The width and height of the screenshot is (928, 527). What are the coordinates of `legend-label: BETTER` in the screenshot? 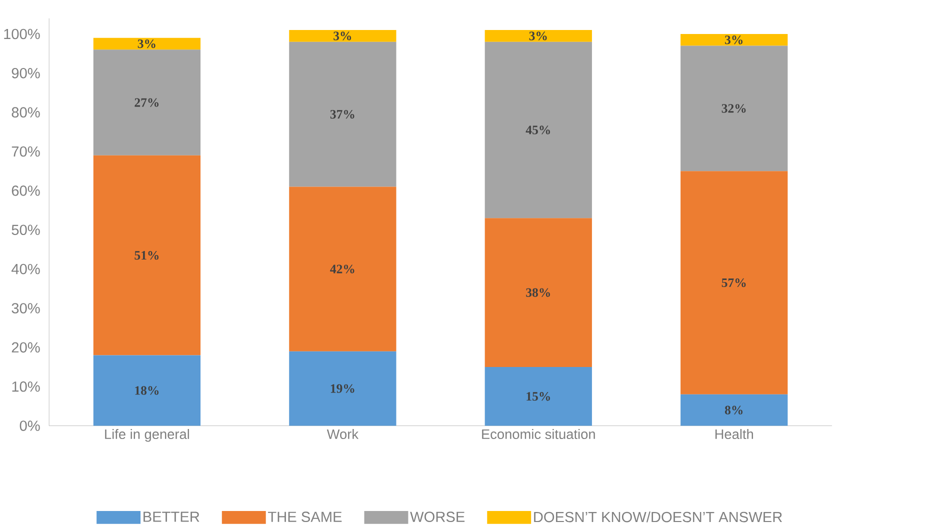 It's located at (172, 517).